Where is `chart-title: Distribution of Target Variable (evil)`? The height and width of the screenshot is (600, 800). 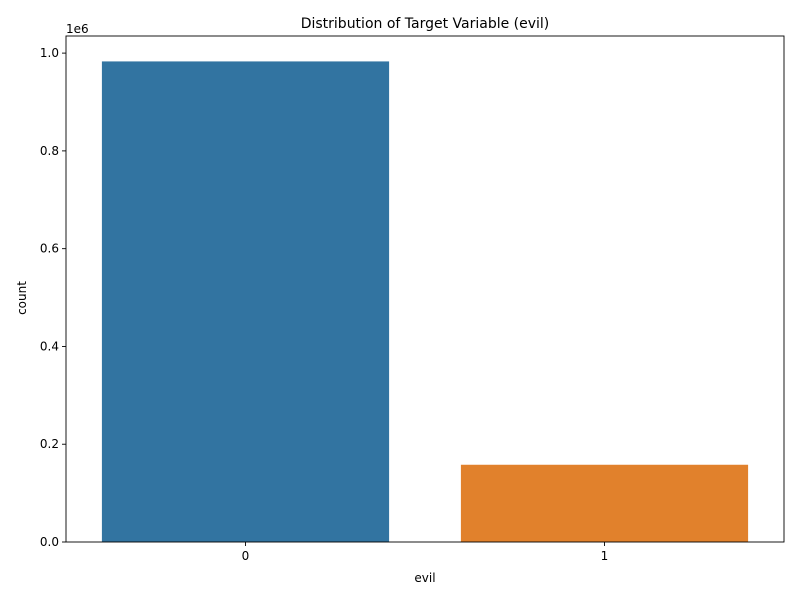
chart-title: Distribution of Target Variable (evil) is located at coordinates (425, 24).